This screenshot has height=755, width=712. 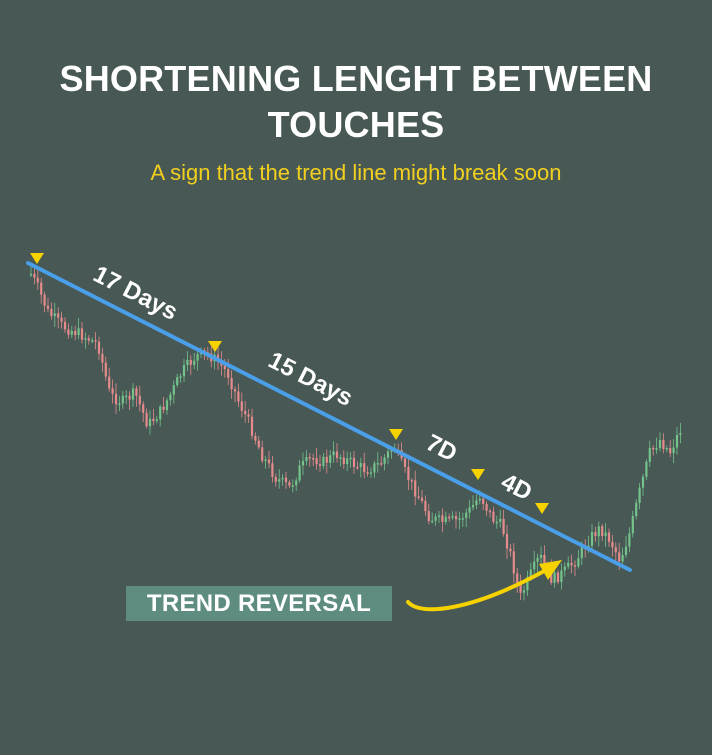 I want to click on title-line-1: SHORTENING LENGHT BETWEEN, so click(x=356, y=78).